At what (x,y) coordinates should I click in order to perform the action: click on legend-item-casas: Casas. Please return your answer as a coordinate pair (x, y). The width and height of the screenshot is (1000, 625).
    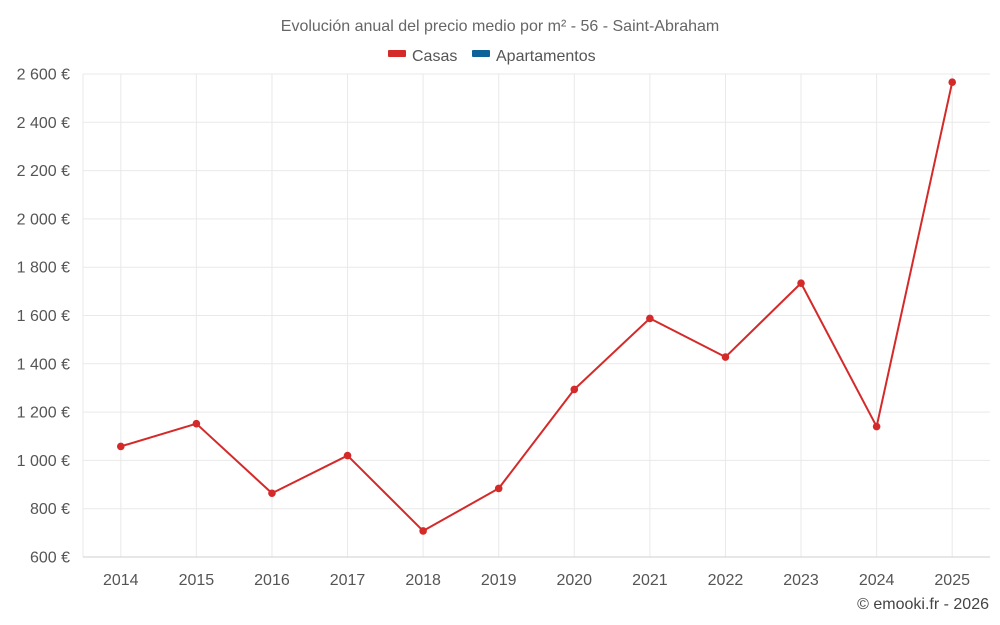
    Looking at the image, I should click on (422, 56).